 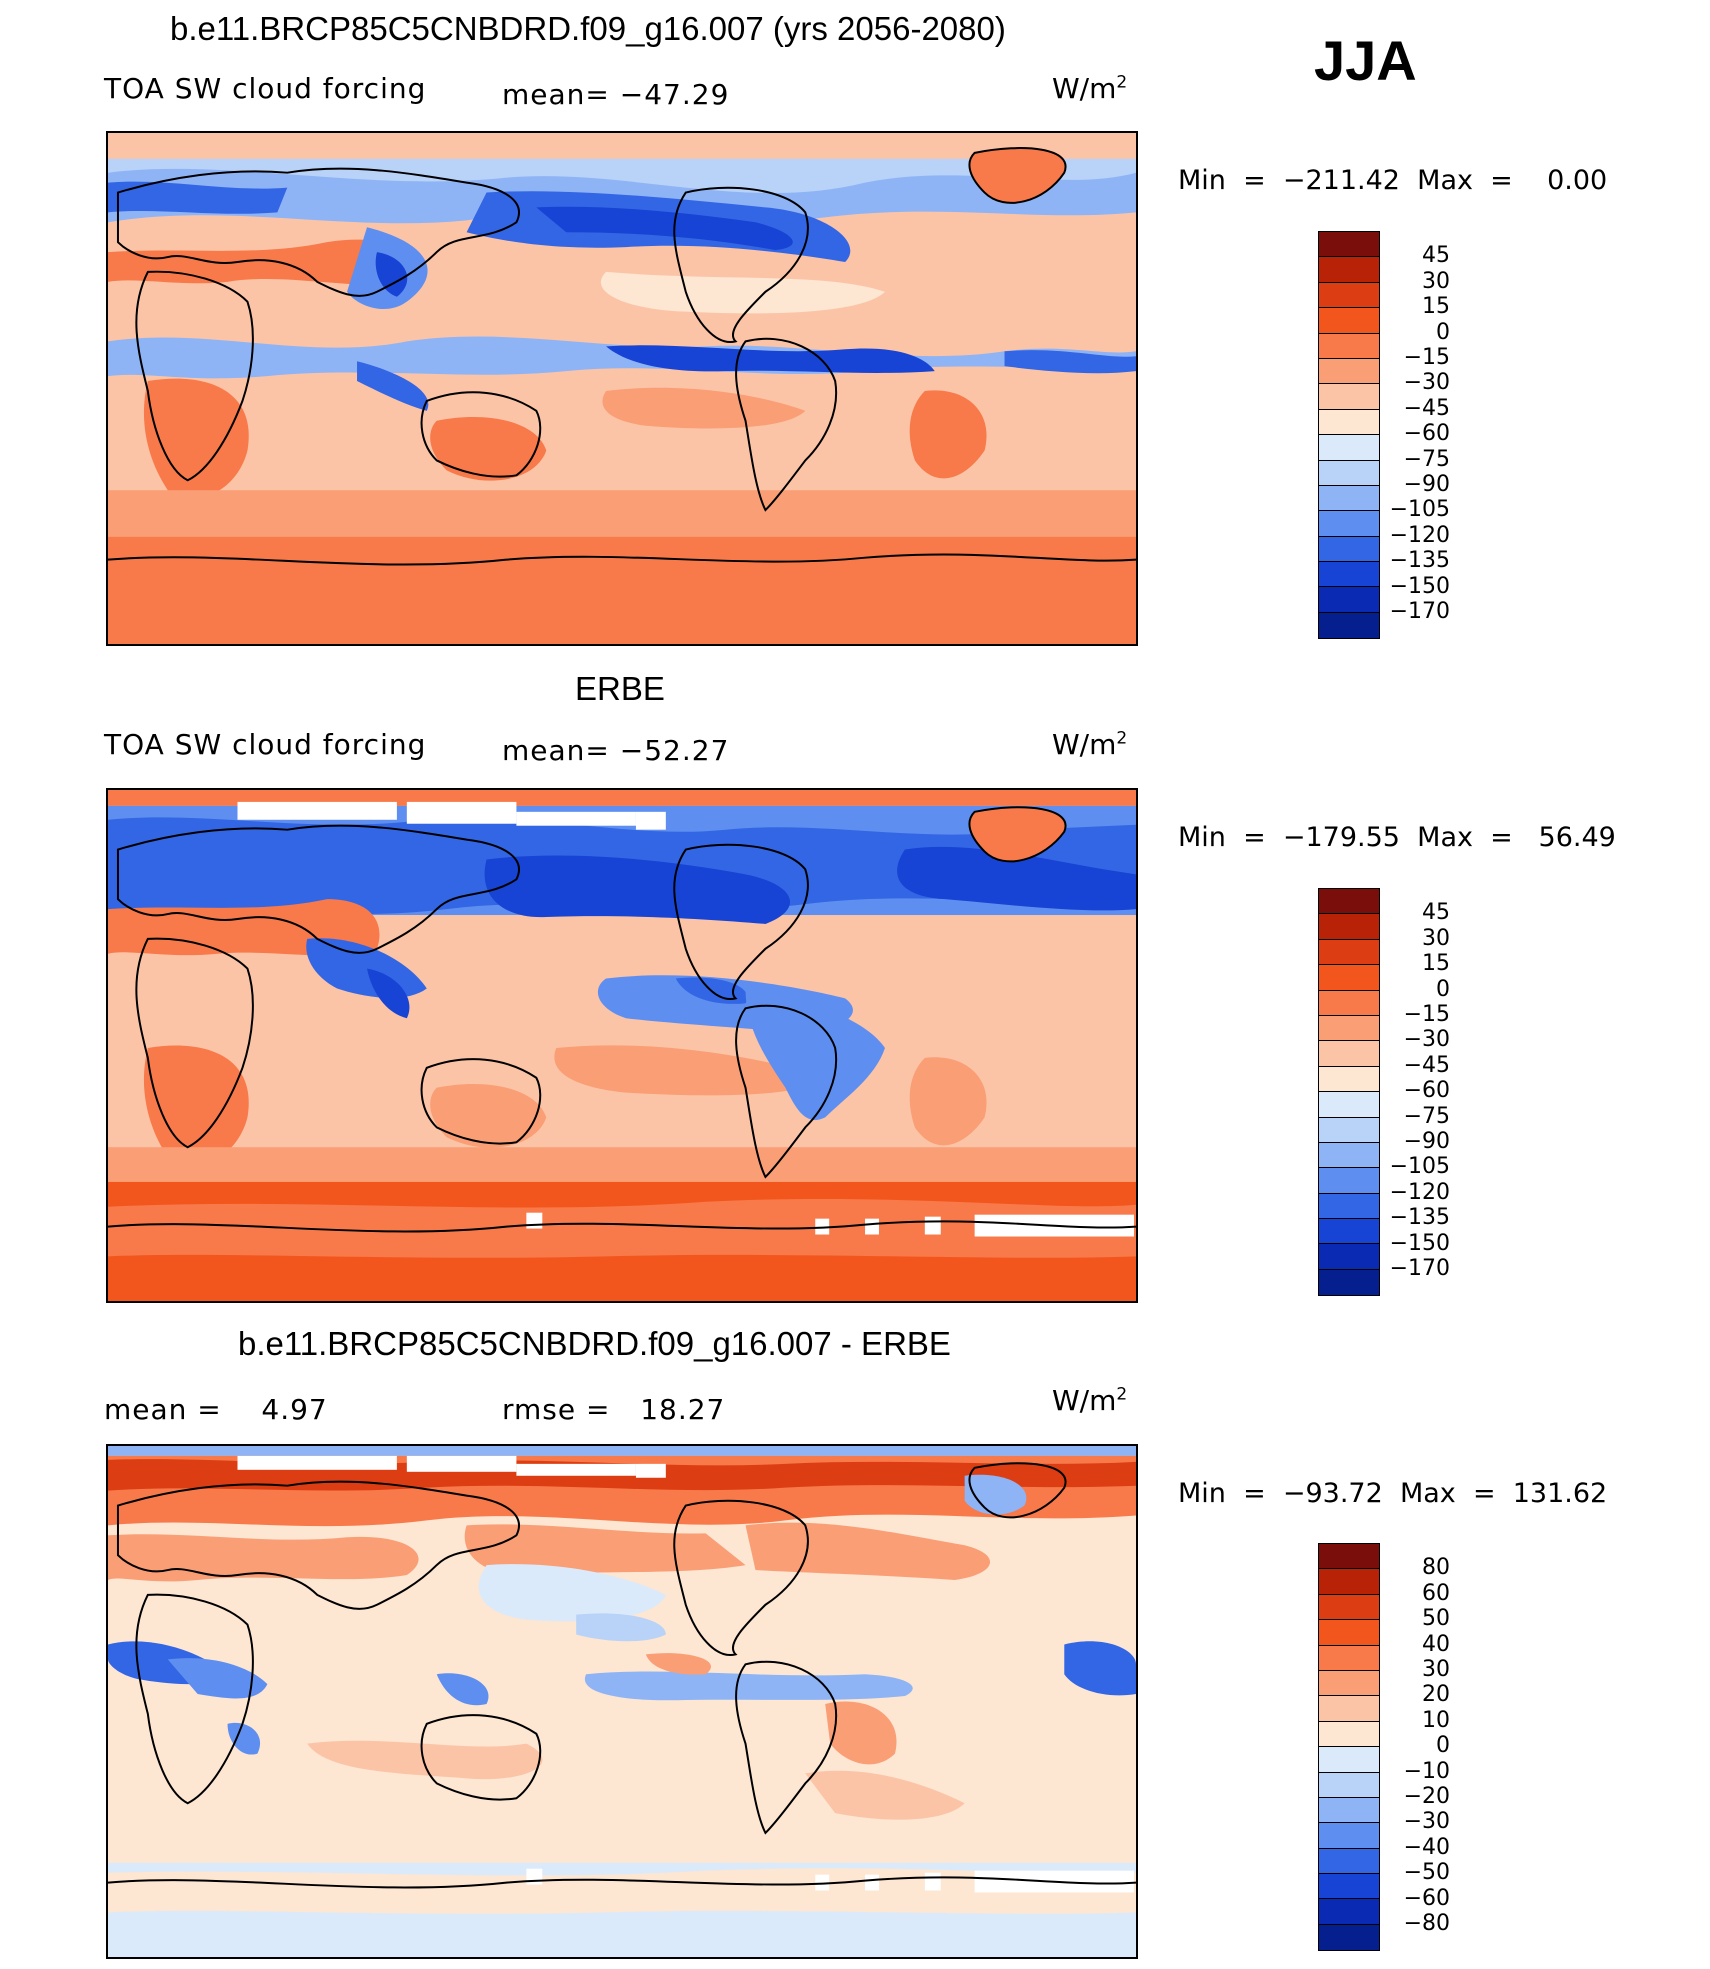 What do you see at coordinates (556, 750) in the screenshot?
I see `panel2-mean-label: mean=` at bounding box center [556, 750].